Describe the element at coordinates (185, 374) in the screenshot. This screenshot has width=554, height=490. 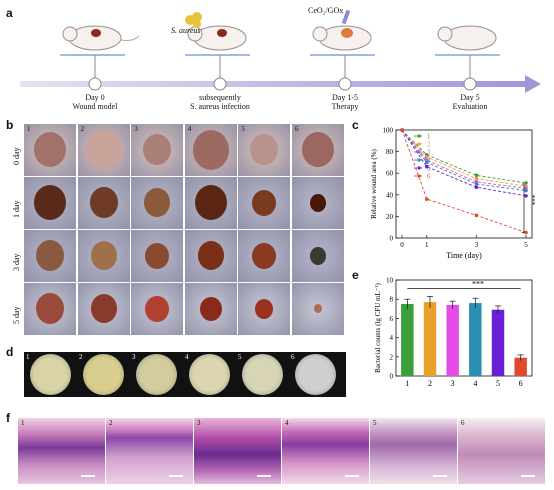
I see `culture-dish-strip: 1 2 3 4 5 6` at that location.